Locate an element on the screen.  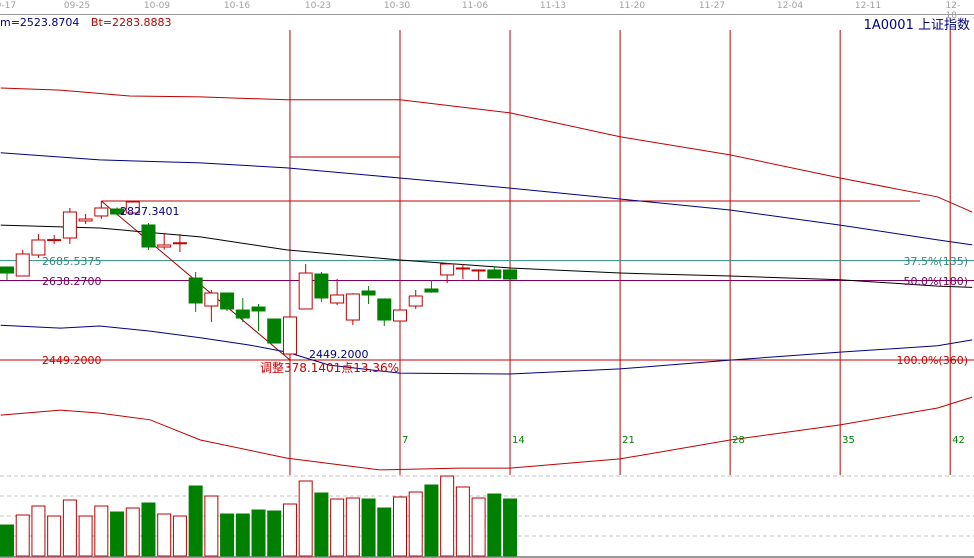
level-label-2638: 2638.2700 is located at coordinates (72, 281).